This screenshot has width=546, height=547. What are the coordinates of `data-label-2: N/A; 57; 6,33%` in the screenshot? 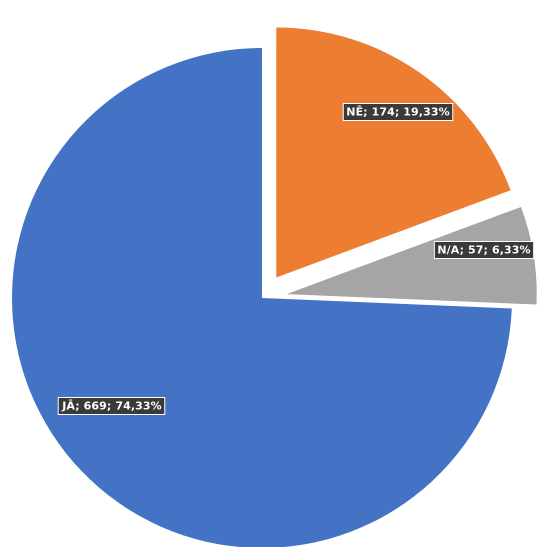 It's located at (484, 250).